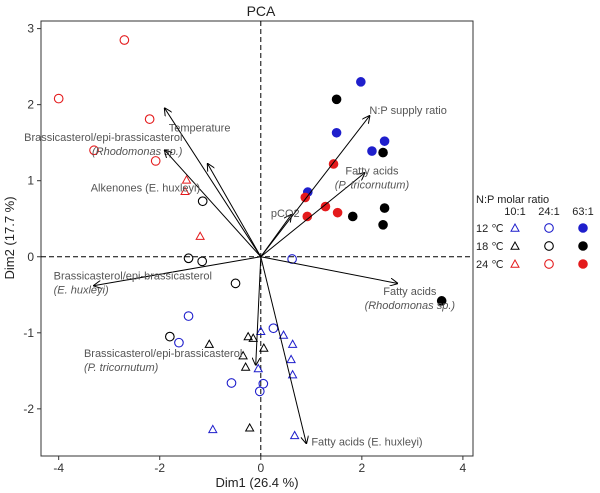  I want to click on y-tick-label: 2, so click(30, 105).